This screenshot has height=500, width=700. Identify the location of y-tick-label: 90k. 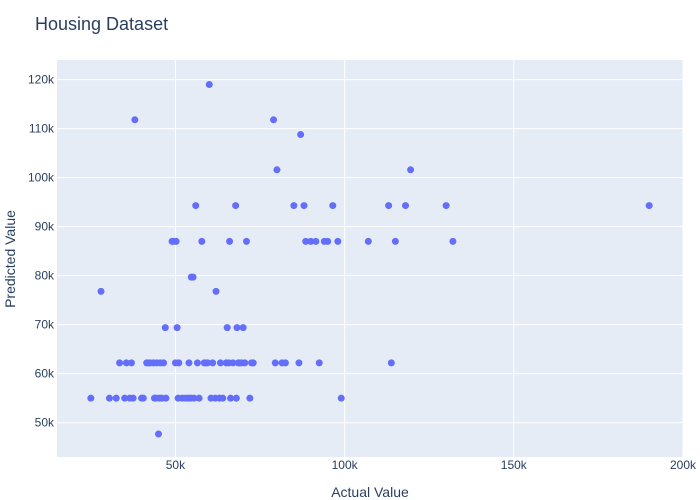
(45, 227).